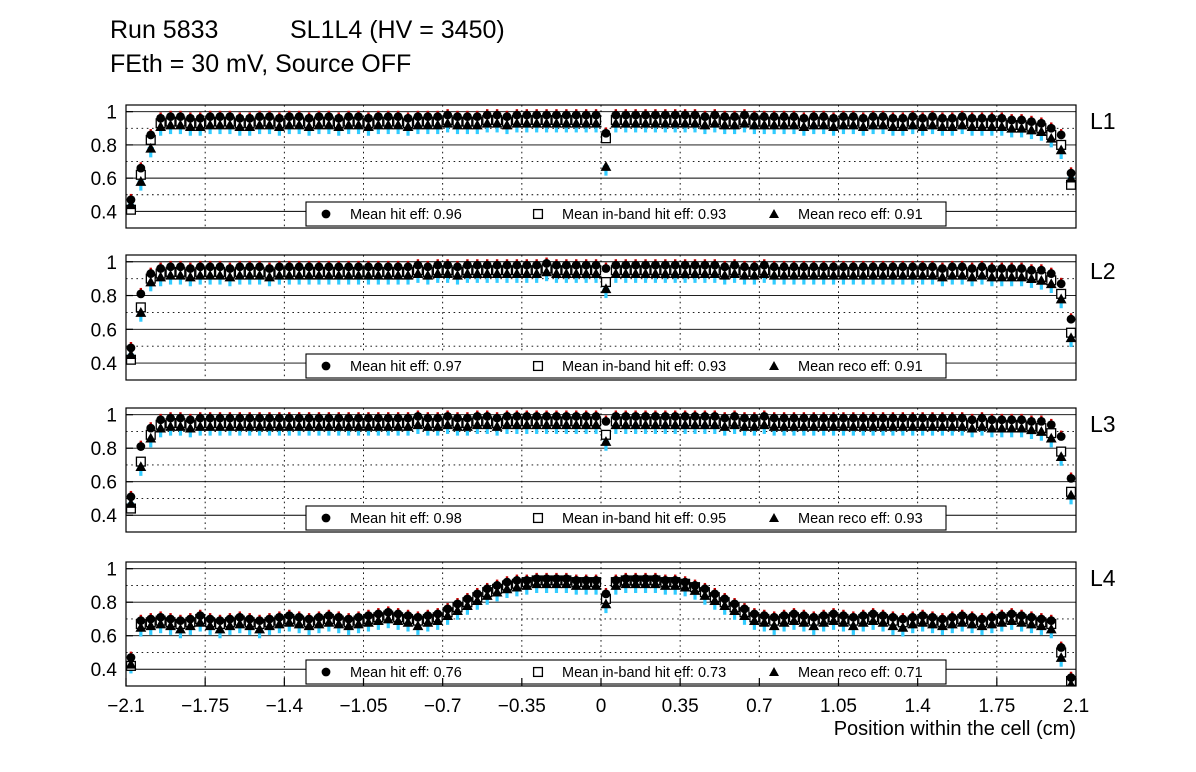  What do you see at coordinates (326, 366) in the screenshot?
I see `legend-marker-hit-circle` at bounding box center [326, 366].